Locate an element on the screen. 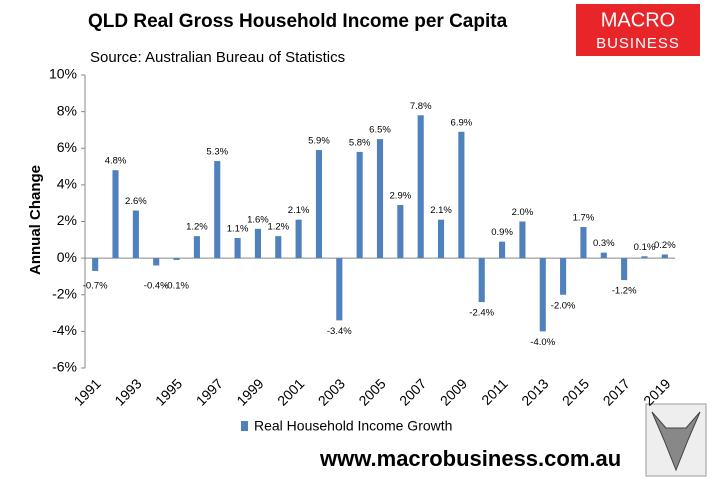 The image size is (718, 484). value-label: 5.8% is located at coordinates (360, 142).